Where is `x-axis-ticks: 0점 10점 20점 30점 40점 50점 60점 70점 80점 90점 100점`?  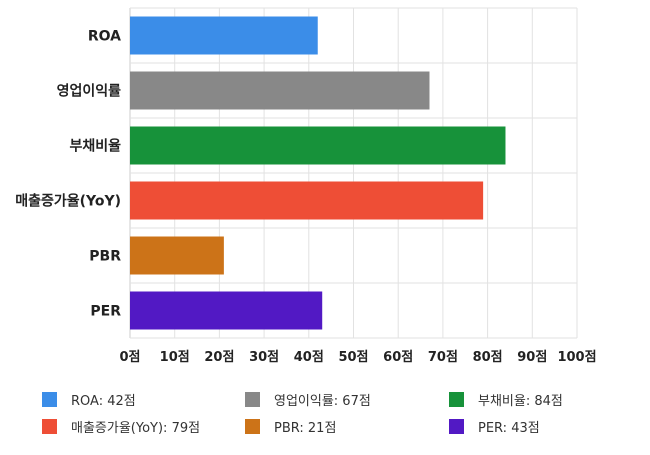 x-axis-ticks: 0점 10점 20점 30점 40점 50점 60점 70점 80점 90점 100점 is located at coordinates (357, 357).